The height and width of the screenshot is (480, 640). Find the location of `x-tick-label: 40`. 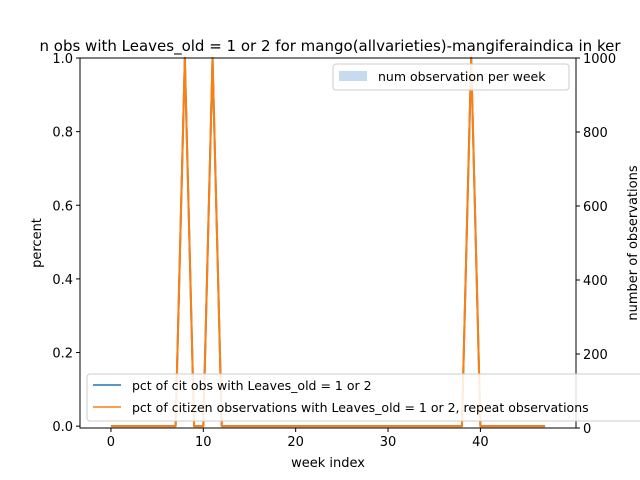

x-tick-label: 40 is located at coordinates (480, 442).